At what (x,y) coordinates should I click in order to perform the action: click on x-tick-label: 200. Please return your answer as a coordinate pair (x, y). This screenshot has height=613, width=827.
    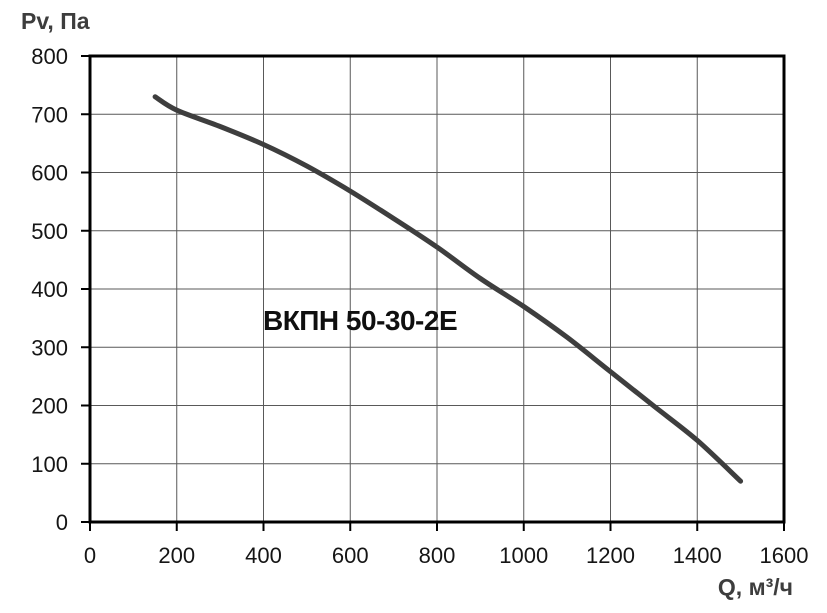
    Looking at the image, I should click on (176, 555).